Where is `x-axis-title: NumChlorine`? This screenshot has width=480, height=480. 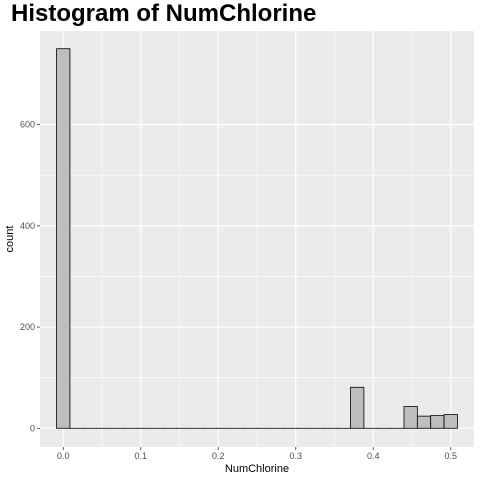 x-axis-title: NumChlorine is located at coordinates (257, 469).